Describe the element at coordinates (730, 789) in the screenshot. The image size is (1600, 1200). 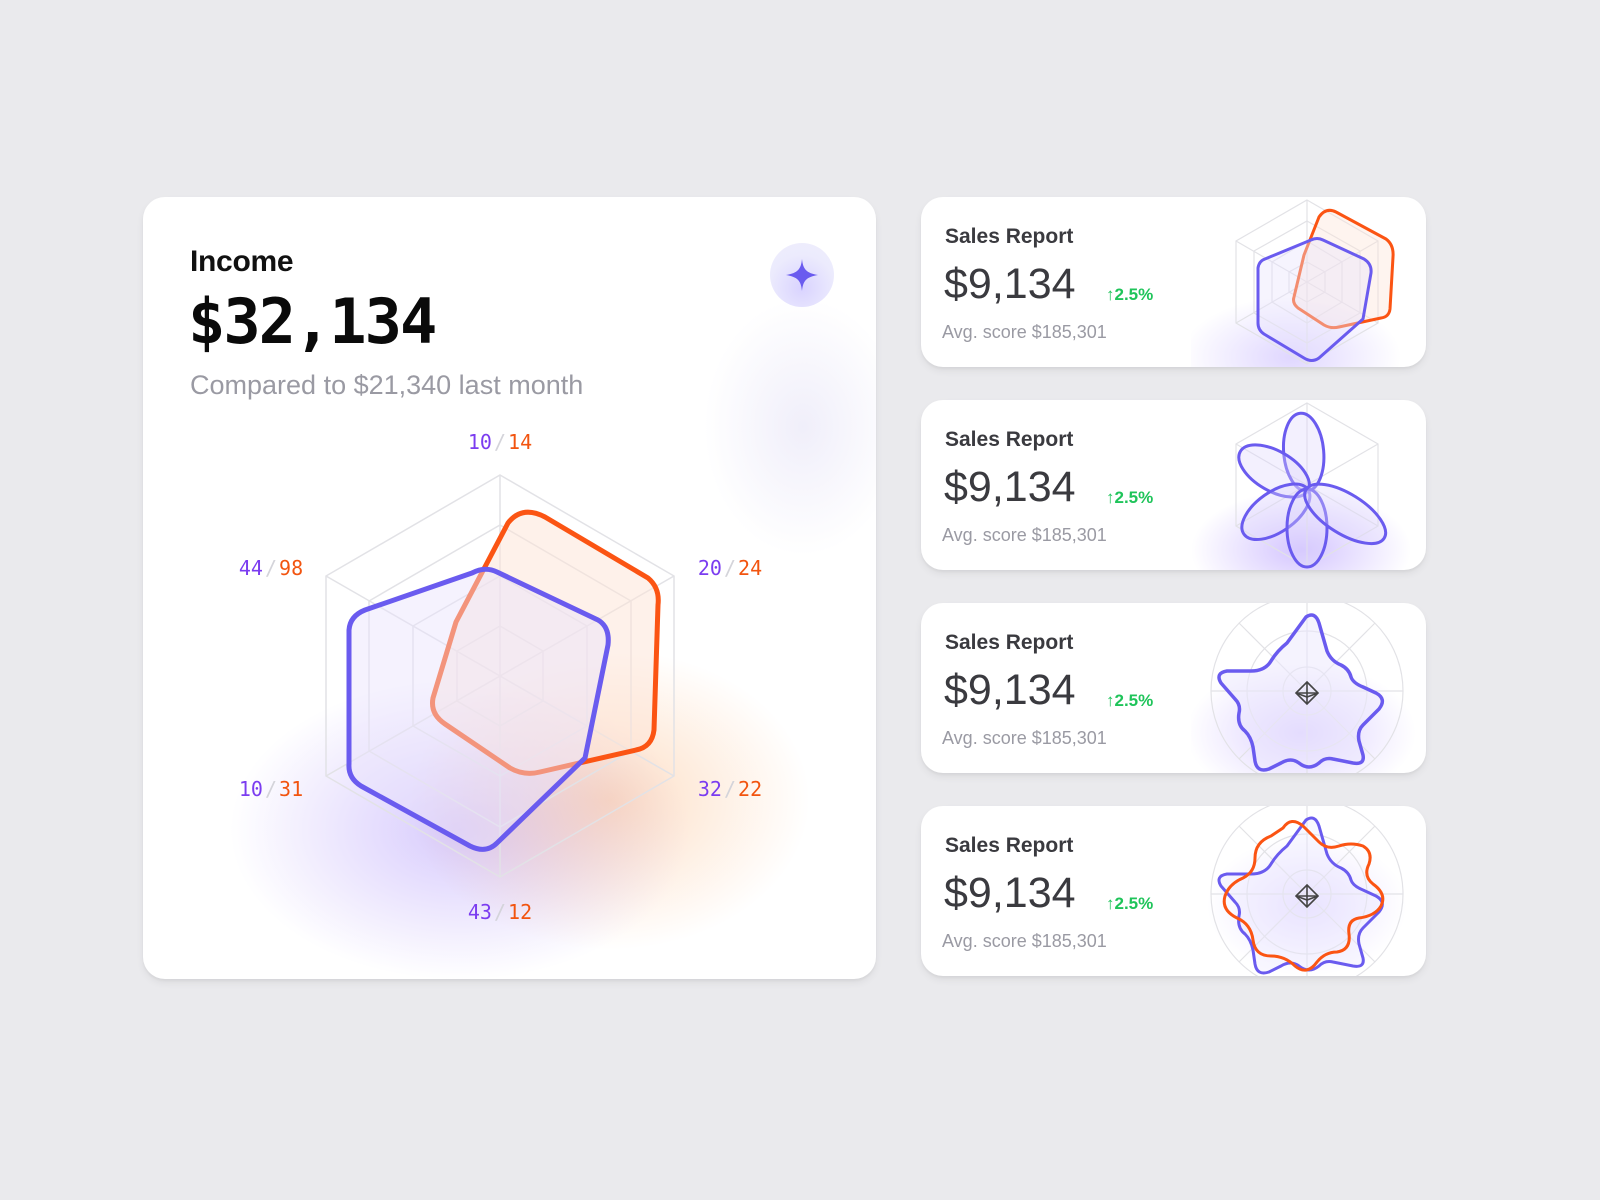
I see `axis-label-lower-right: 32/22` at that location.